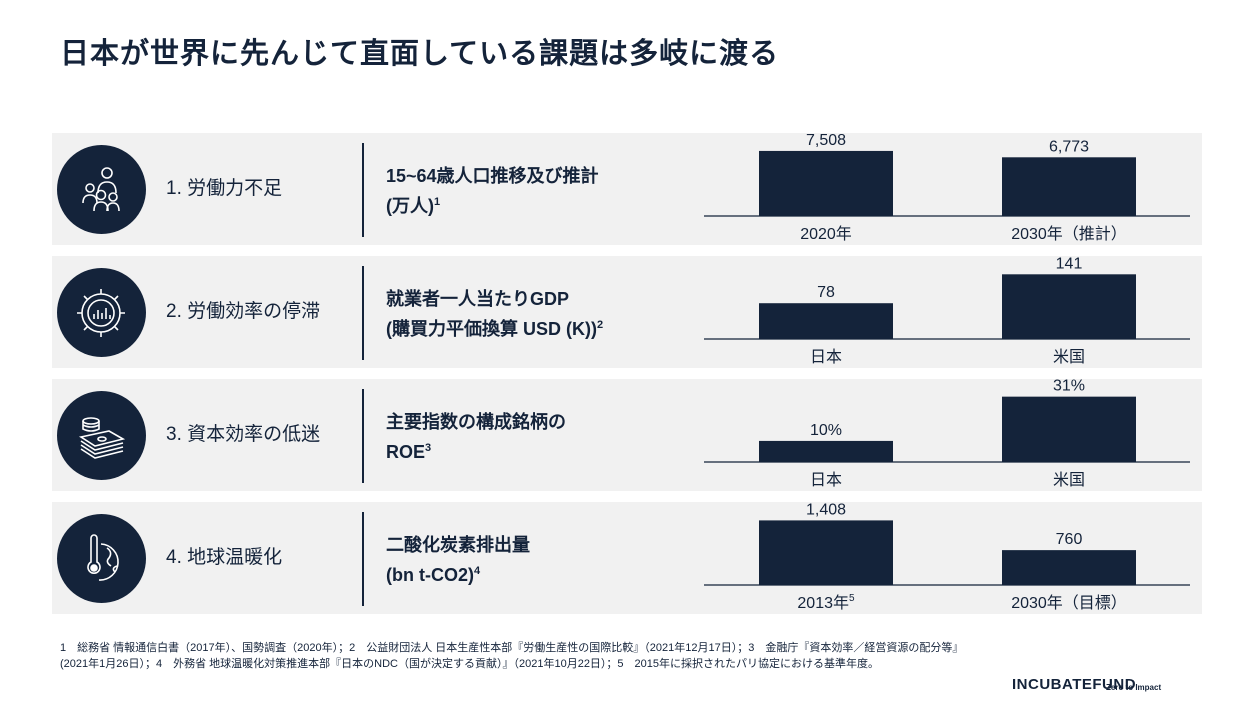 This screenshot has width=1260, height=709. I want to click on data-label: 760, so click(1069, 539).